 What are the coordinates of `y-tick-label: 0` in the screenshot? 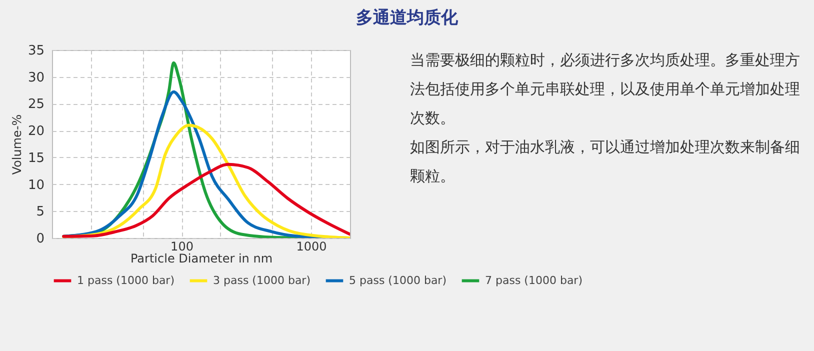 It's located at (40, 239).